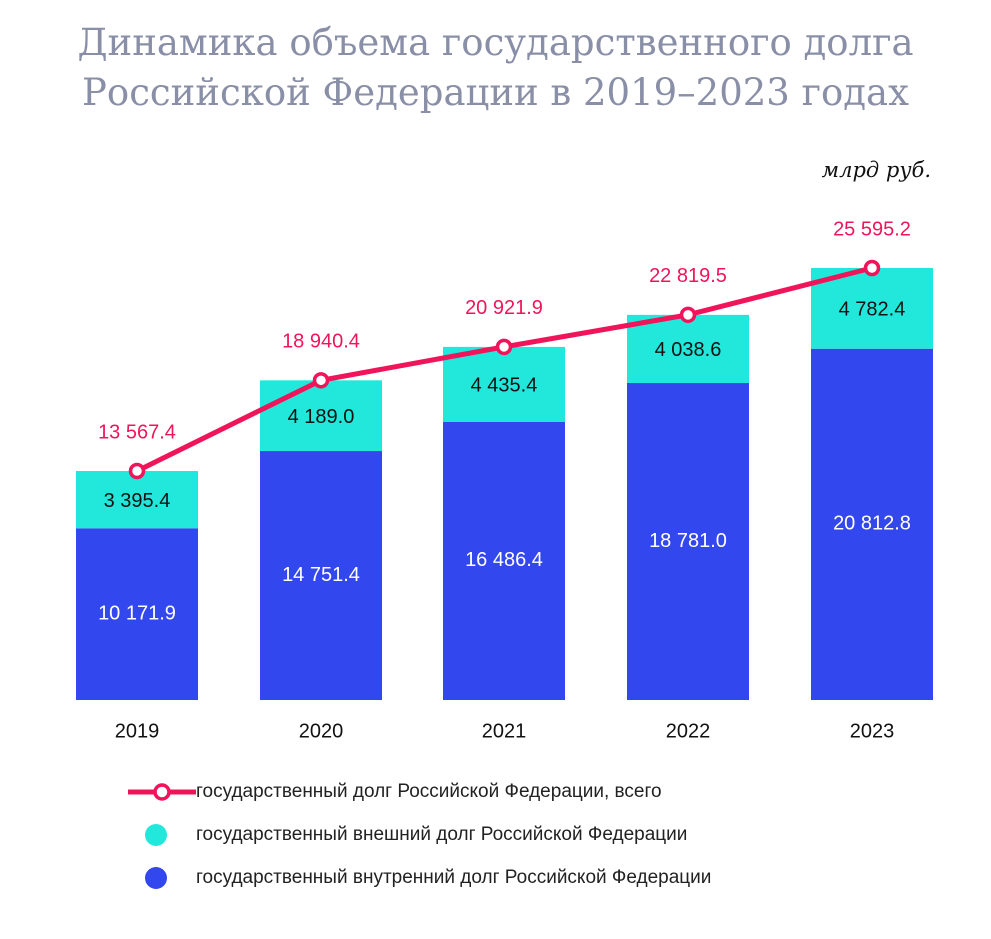  Describe the element at coordinates (688, 731) in the screenshot. I see `x-tick-label-2022: 2022` at that location.